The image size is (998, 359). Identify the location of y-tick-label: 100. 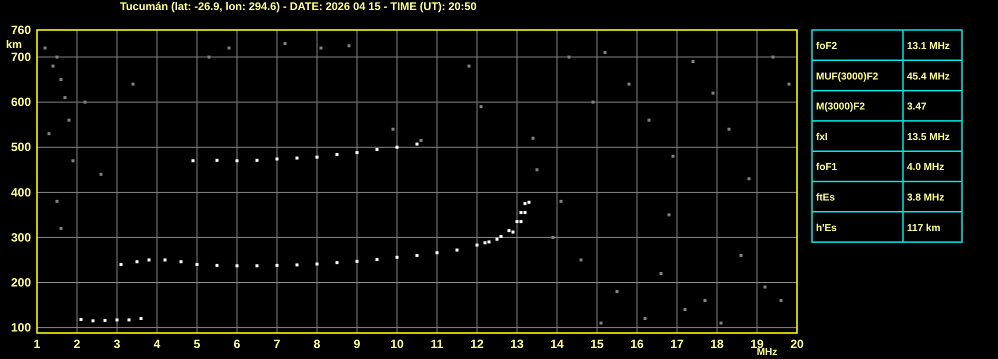
(21, 327).